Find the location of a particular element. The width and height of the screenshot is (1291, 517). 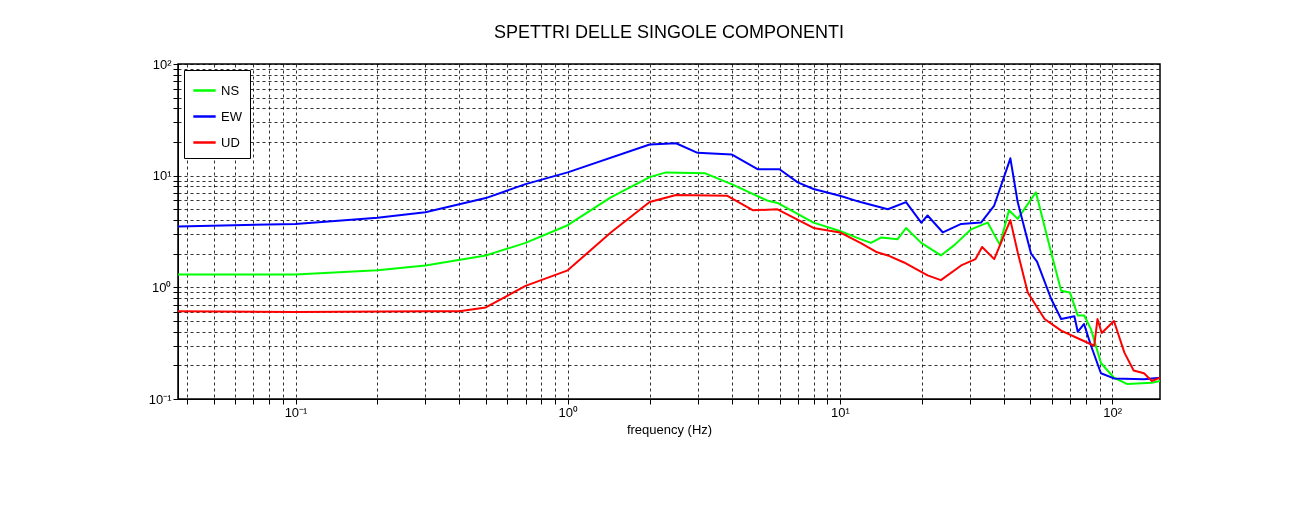

x-axis-title: frequency (Hz) is located at coordinates (669, 429).